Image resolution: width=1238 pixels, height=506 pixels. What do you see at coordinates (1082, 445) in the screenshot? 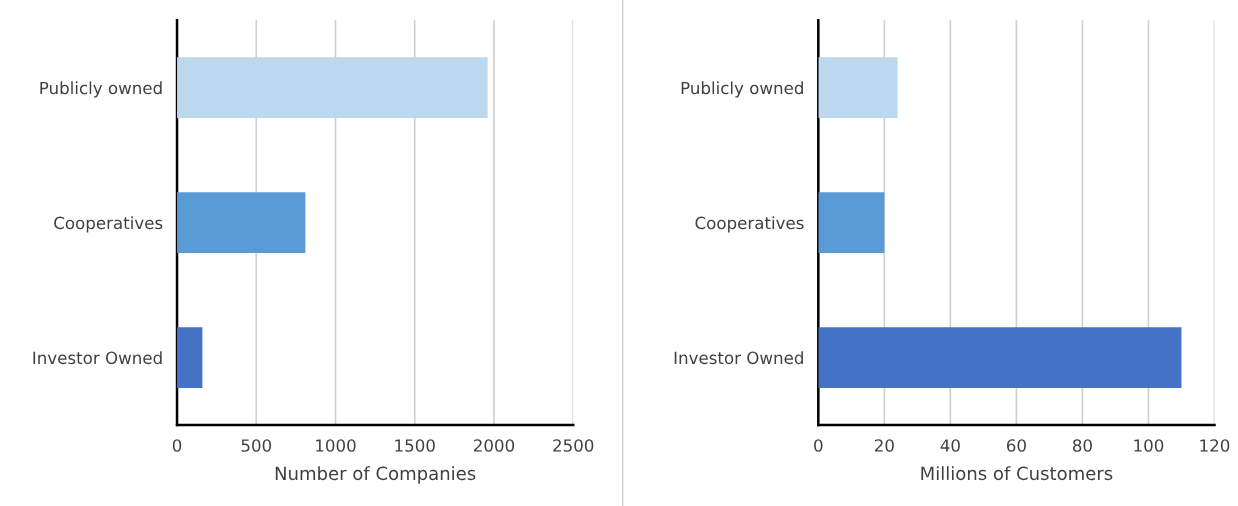
I see `x-tick-label: 80` at bounding box center [1082, 445].